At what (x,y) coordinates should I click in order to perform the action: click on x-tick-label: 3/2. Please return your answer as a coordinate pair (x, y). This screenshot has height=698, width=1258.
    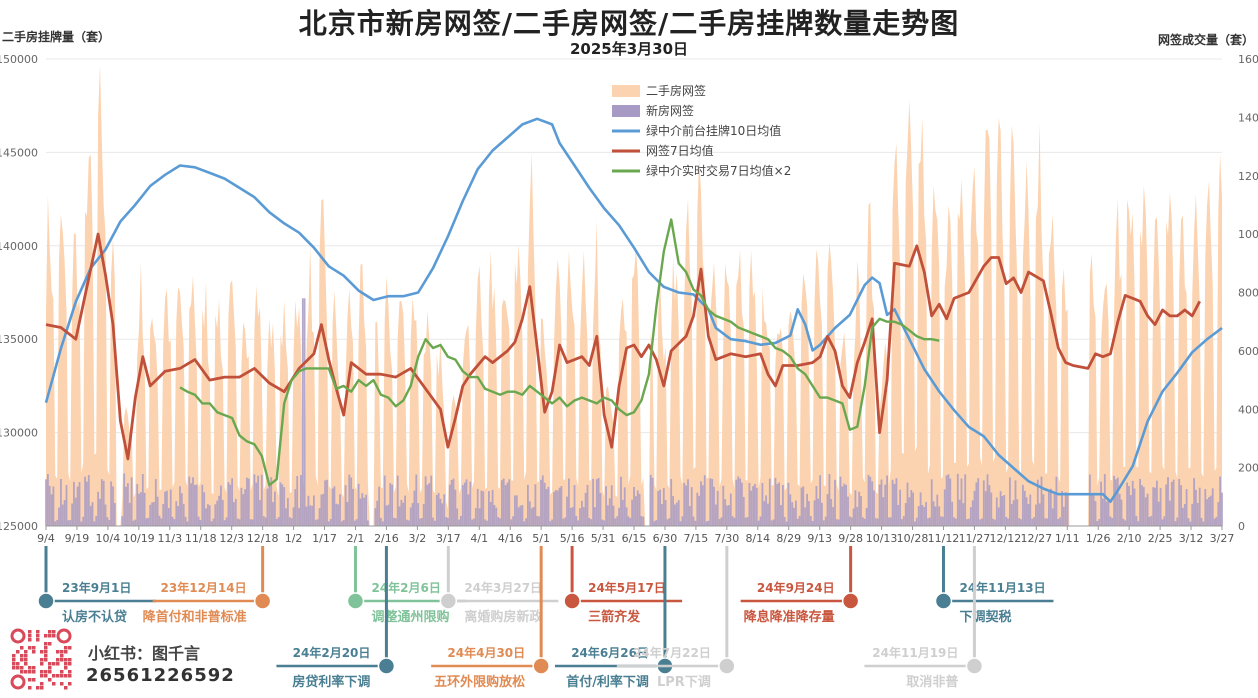
    Looking at the image, I should click on (418, 538).